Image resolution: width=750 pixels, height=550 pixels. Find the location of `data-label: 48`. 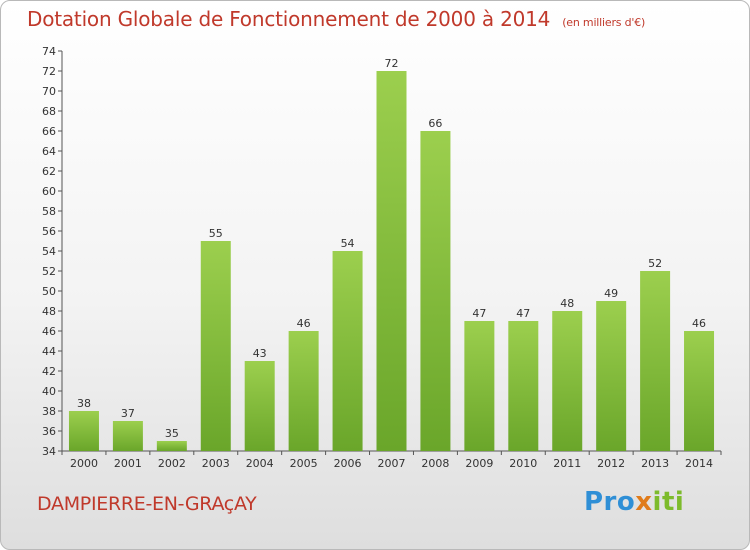

data-label: 48 is located at coordinates (567, 303).